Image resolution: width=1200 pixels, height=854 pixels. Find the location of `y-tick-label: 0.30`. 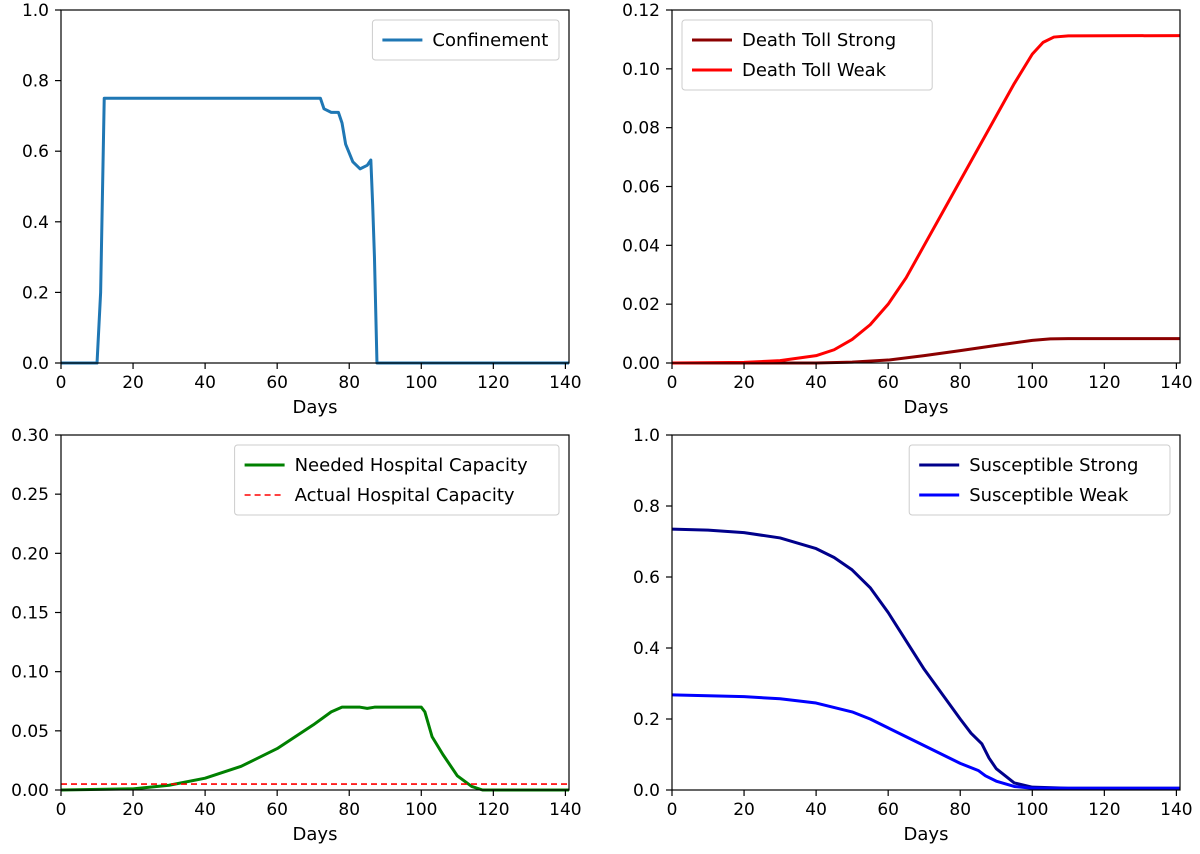

y-tick-label: 0.30 is located at coordinates (30, 436).